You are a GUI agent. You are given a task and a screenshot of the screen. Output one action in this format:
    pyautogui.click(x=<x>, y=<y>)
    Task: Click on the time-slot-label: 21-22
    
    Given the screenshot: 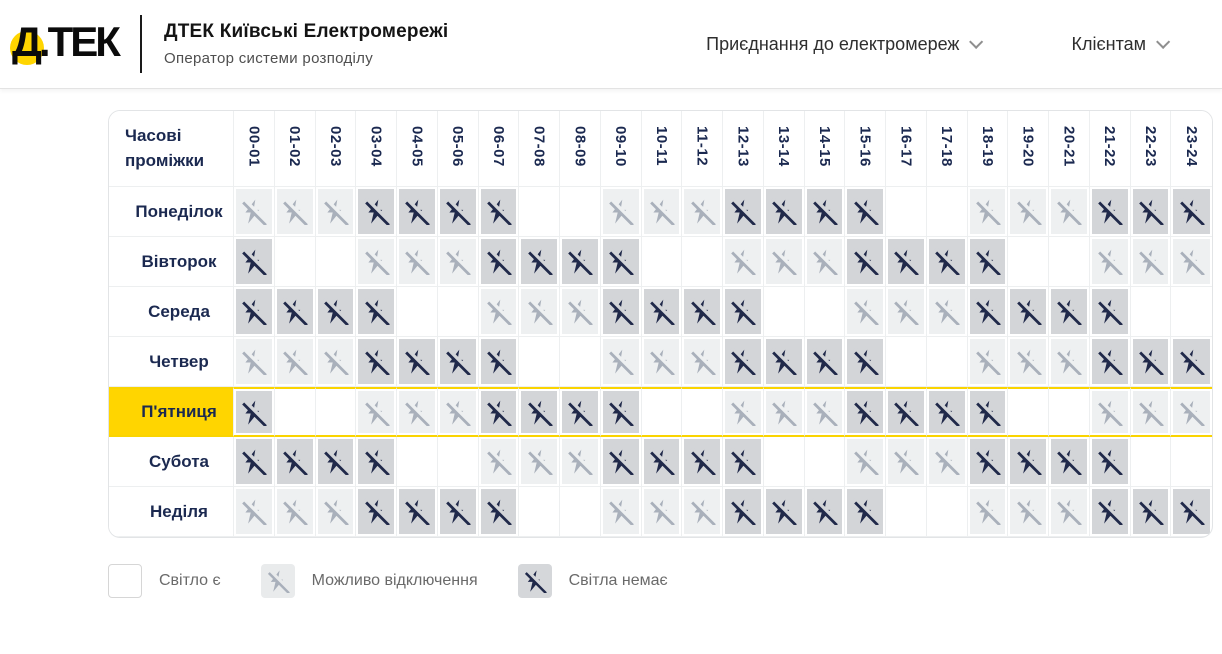 What is the action you would take?
    pyautogui.click(x=1110, y=146)
    